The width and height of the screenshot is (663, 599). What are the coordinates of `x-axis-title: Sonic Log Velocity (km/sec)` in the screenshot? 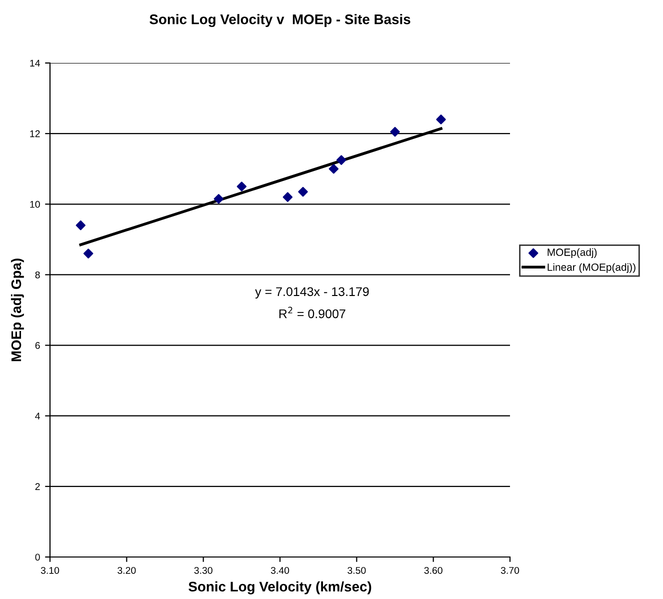 It's located at (280, 587).